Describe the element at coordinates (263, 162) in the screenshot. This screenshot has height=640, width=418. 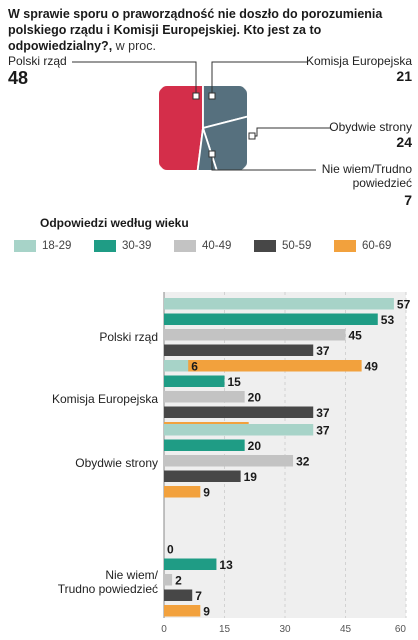
I see `leader-nie-wiem` at that location.